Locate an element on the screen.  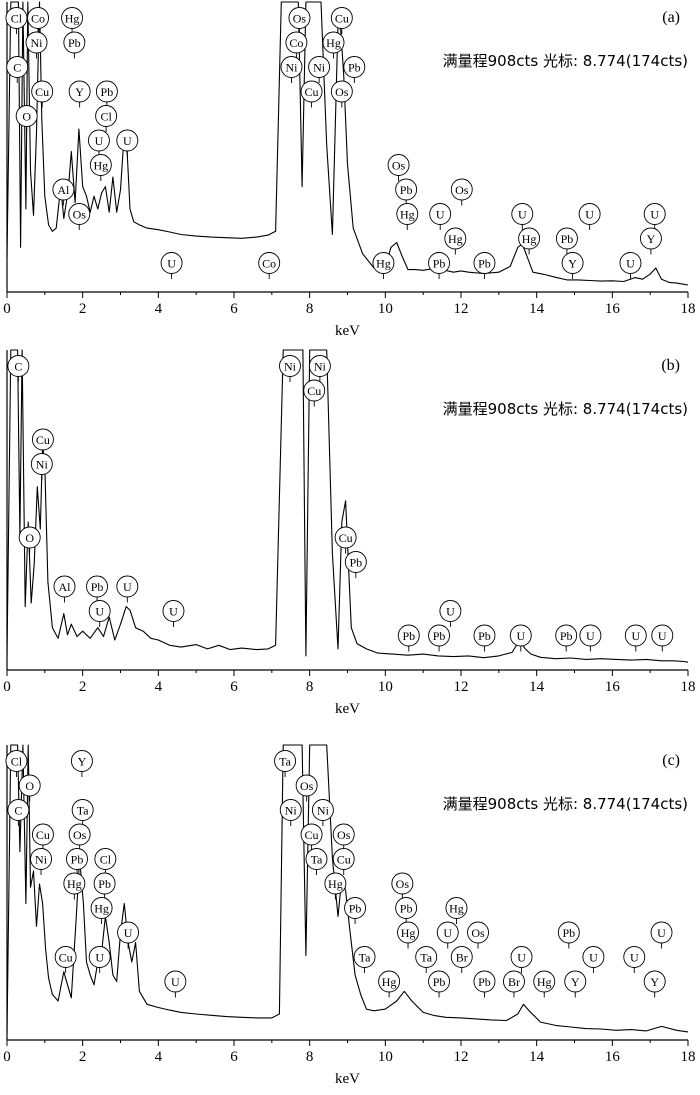
x-tick-label: 2 is located at coordinates (83, 309).